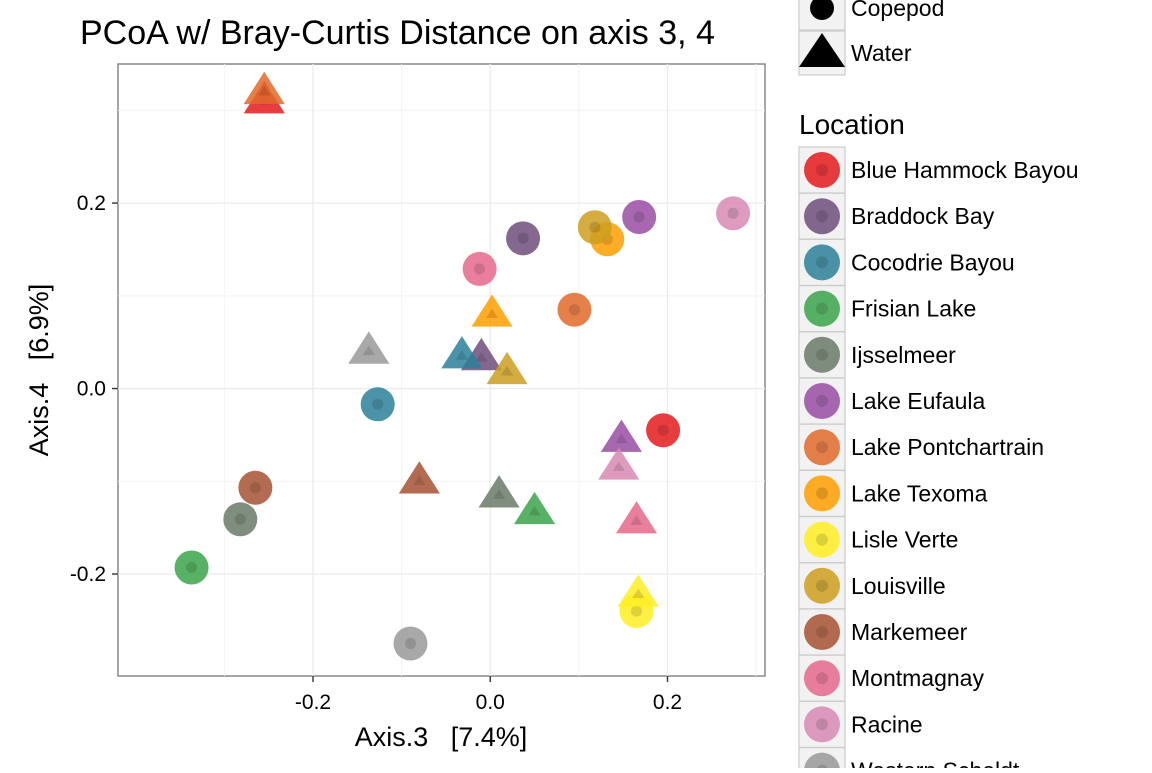 This screenshot has width=1152, height=773. Describe the element at coordinates (441, 737) in the screenshot. I see `x-axis-label: Axis.3 [7.4%]` at that location.